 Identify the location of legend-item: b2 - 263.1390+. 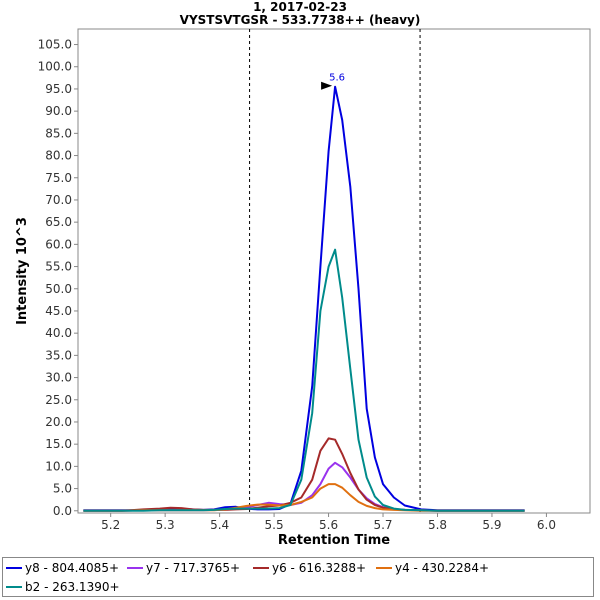
(63, 587).